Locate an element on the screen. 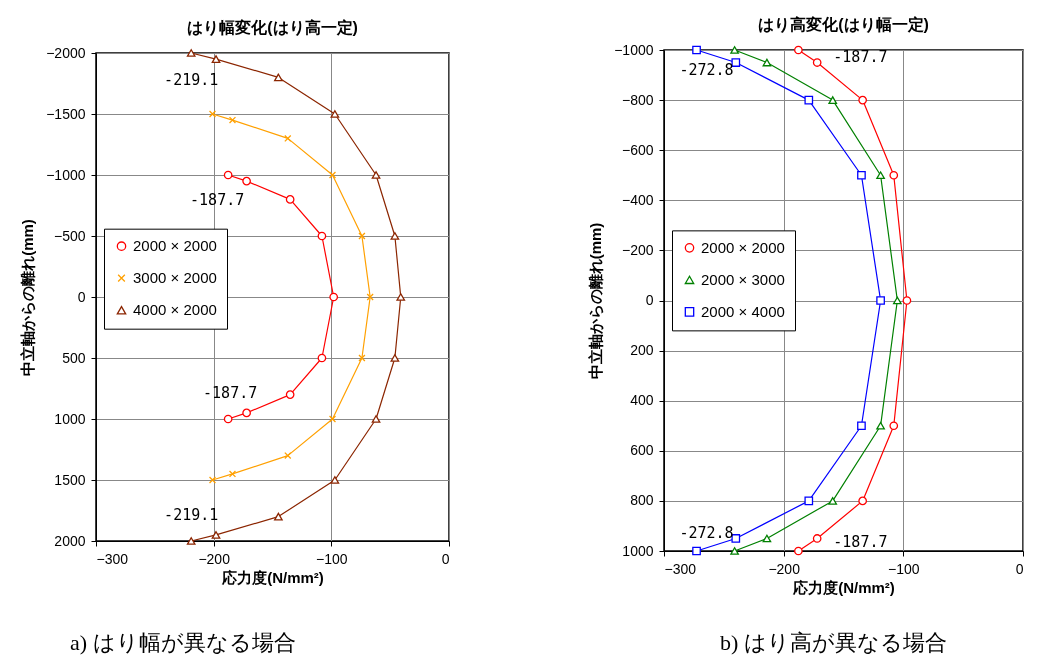 The image size is (1042, 667). y-tick-label: 400 is located at coordinates (642, 400).